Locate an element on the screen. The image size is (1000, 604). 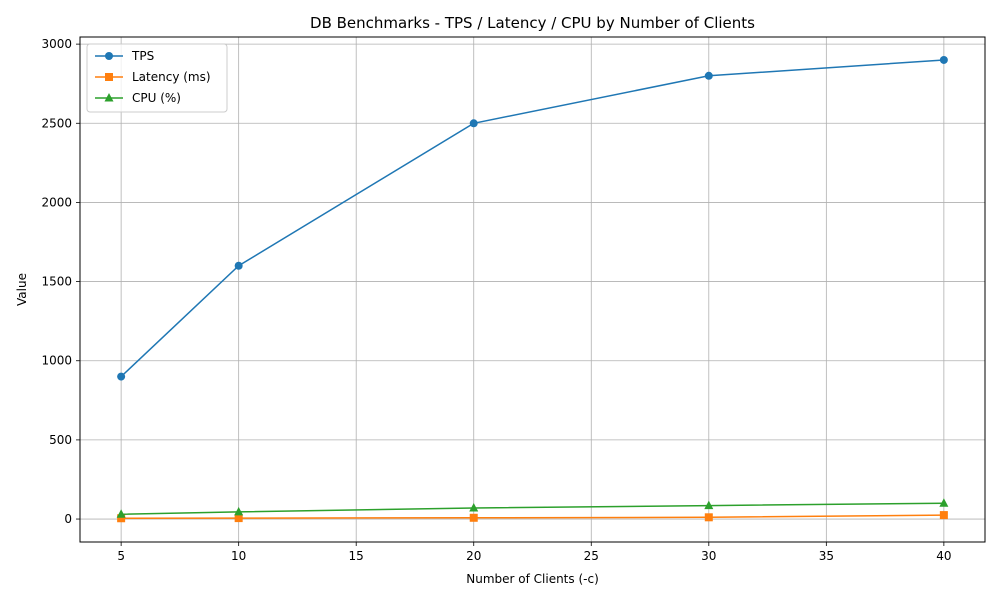
y-tick-label: 1500 is located at coordinates (56, 282).